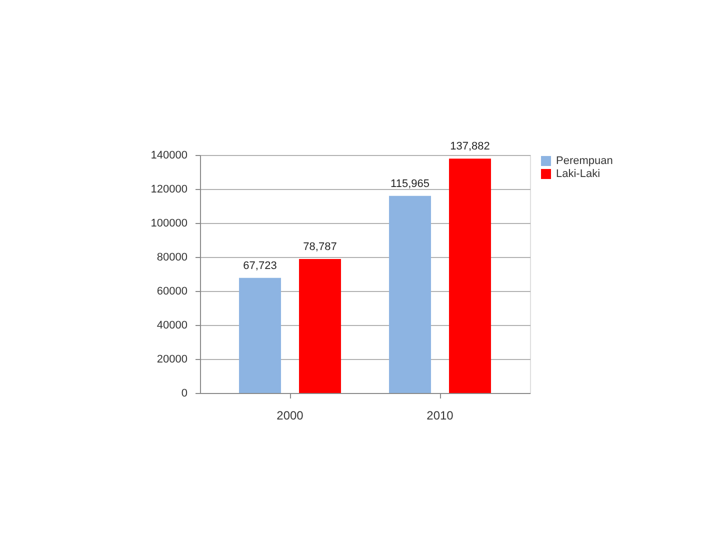 The width and height of the screenshot is (720, 540). What do you see at coordinates (172, 258) in the screenshot?
I see `y-tick-label: 80000` at bounding box center [172, 258].